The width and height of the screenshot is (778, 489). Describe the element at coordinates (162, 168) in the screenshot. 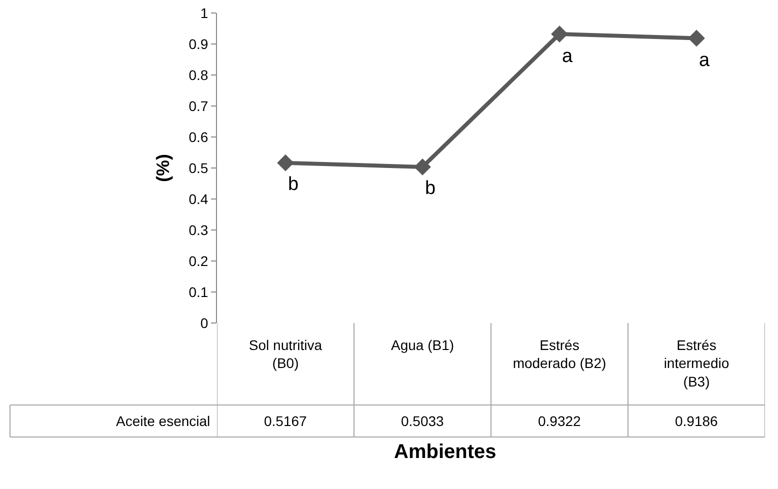

I see `y-axis-title: (%)` at that location.